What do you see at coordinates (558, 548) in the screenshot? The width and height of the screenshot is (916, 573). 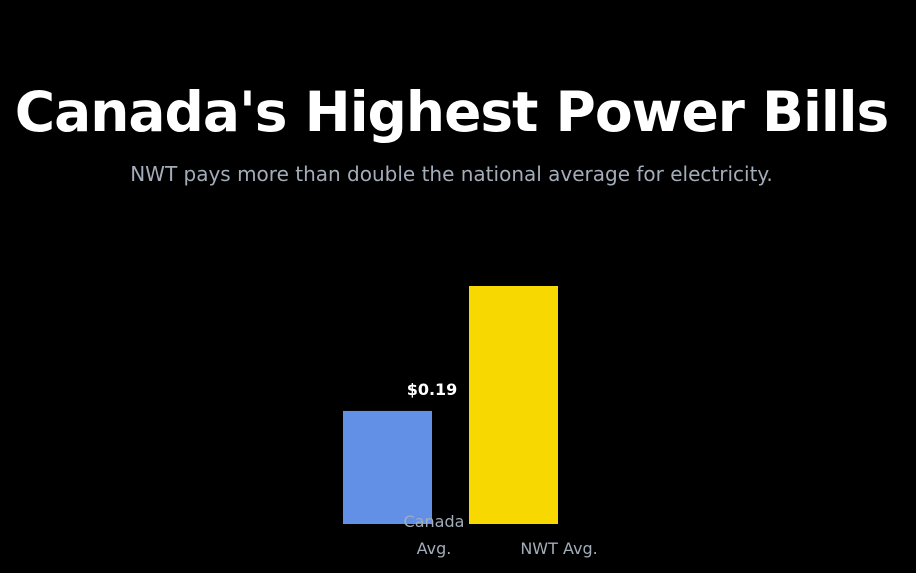 I see `category-label-1: NWT Avg.` at bounding box center [558, 548].